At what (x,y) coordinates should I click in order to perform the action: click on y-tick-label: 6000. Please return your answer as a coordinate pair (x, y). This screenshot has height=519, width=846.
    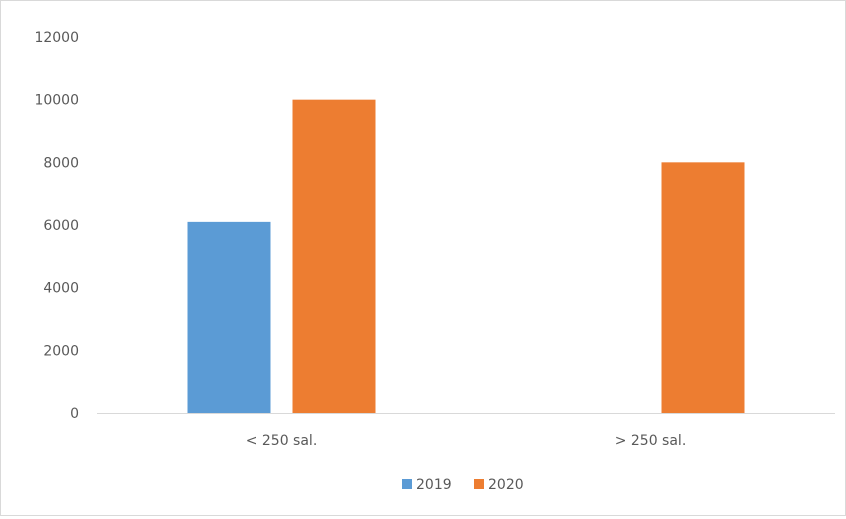
    Looking at the image, I should click on (61, 226).